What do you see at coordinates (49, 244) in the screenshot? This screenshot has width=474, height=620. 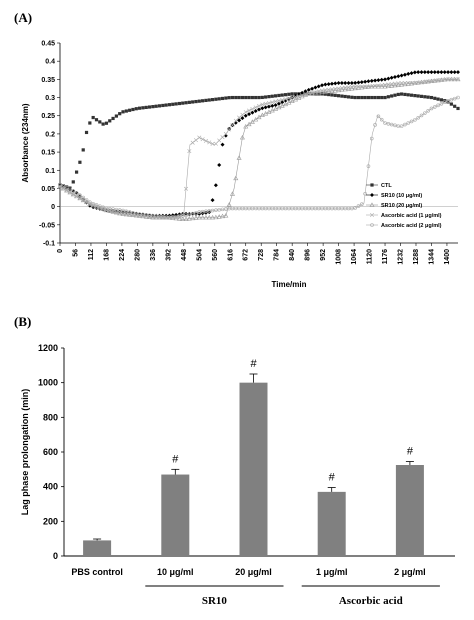 I see `y-tick-label: -0.1` at bounding box center [49, 244].